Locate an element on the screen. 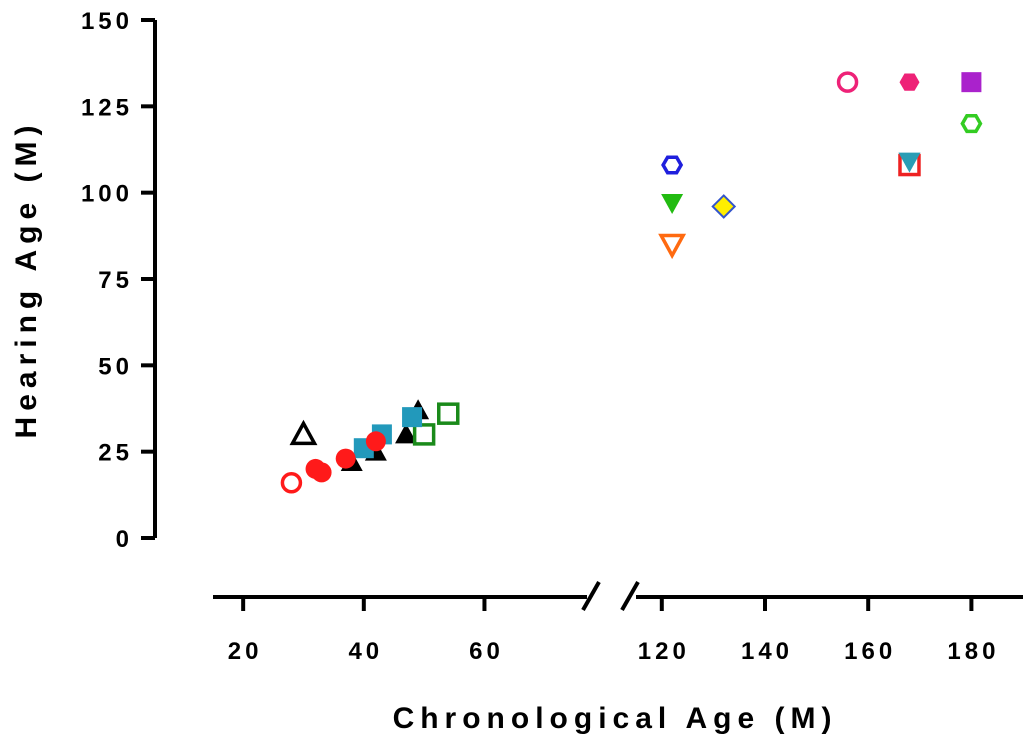 This screenshot has width=1023, height=736. x-tick-label: 180 is located at coordinates (973, 651).